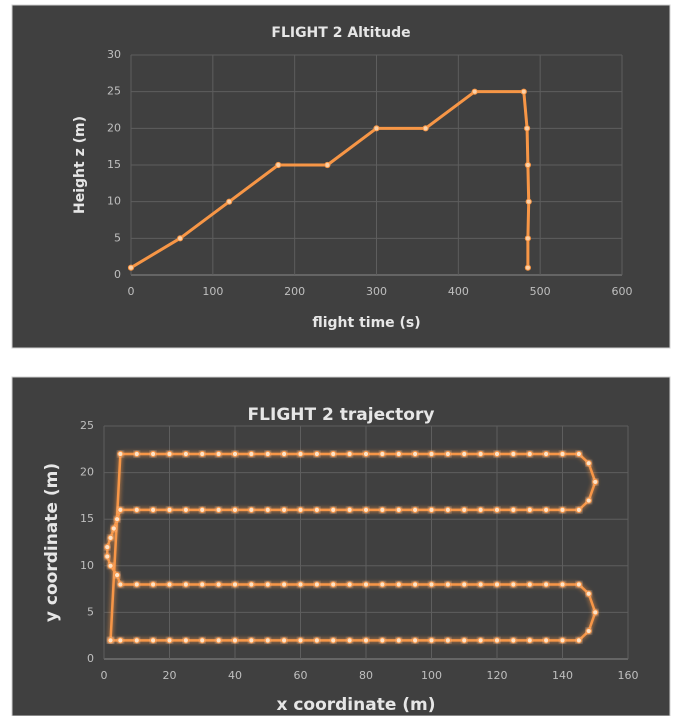  What do you see at coordinates (52, 542) in the screenshot?
I see `y-axis-label: y coordinate (m)` at bounding box center [52, 542].